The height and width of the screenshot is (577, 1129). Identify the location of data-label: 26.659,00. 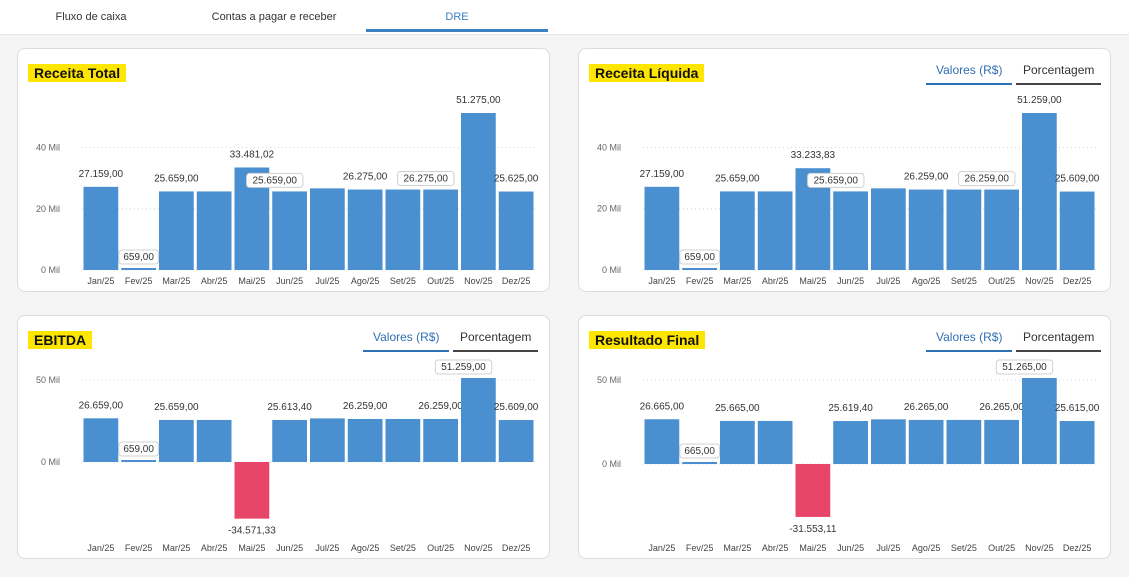
(101, 405).